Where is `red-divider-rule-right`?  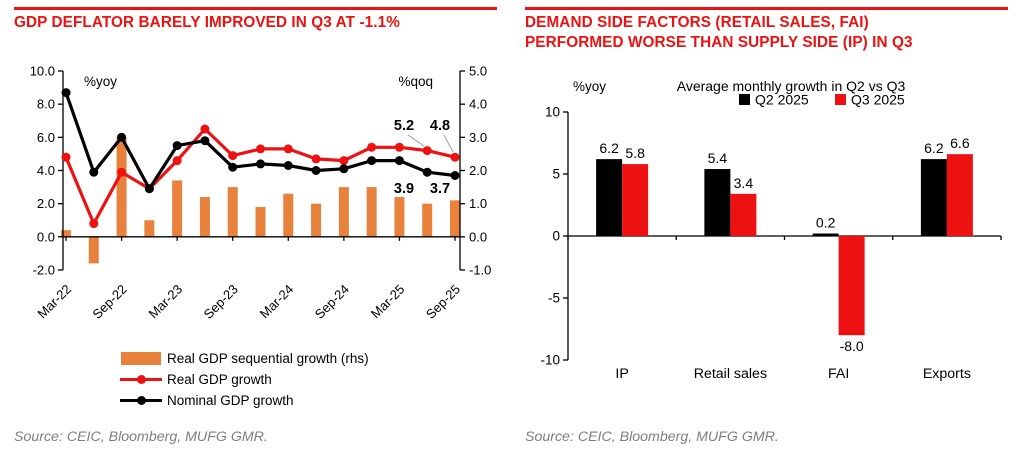 red-divider-rule-right is located at coordinates (766, 8).